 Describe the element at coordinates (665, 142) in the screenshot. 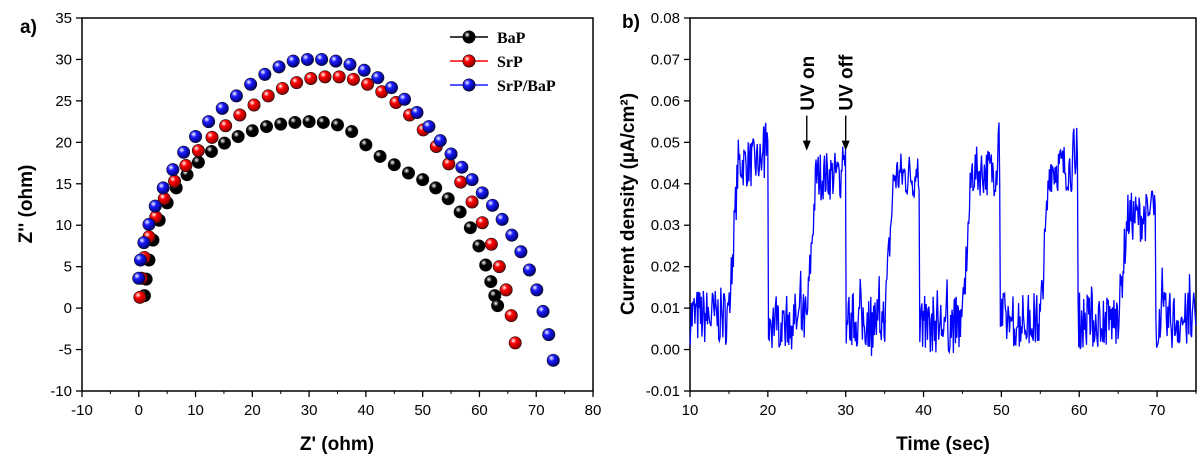

I see `y-tick-label: 0.05` at that location.